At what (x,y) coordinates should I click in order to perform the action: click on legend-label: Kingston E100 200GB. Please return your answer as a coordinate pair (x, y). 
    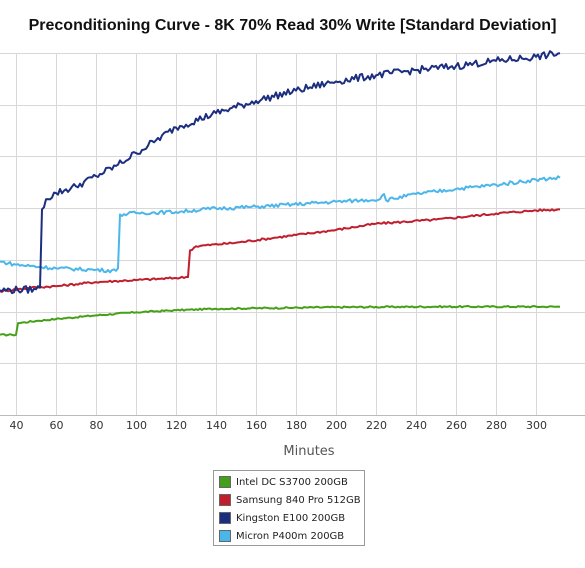
    Looking at the image, I should click on (291, 518).